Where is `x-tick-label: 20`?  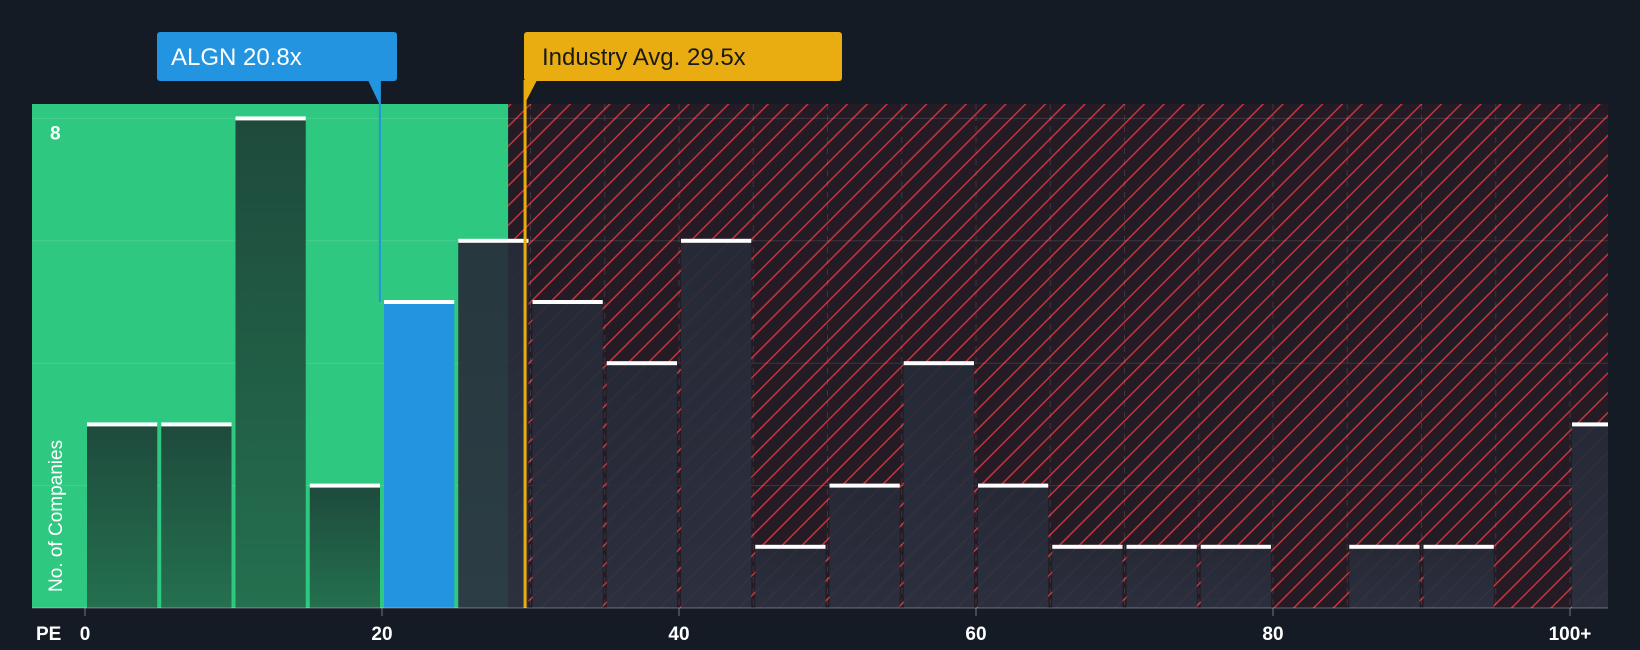
x-tick-label: 20 is located at coordinates (381, 634).